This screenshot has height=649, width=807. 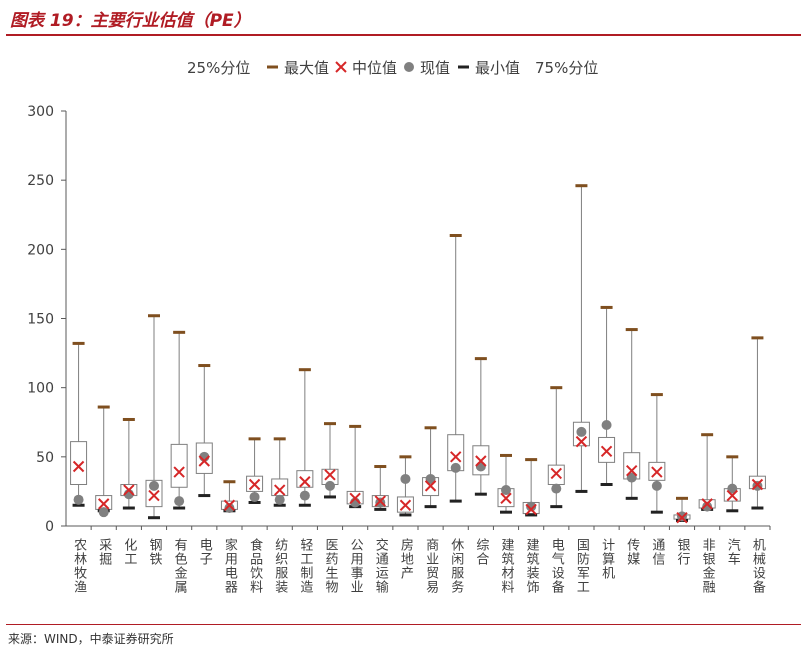 What do you see at coordinates (582, 566) in the screenshot?
I see `x-category-label: 国防军工` at bounding box center [582, 566].